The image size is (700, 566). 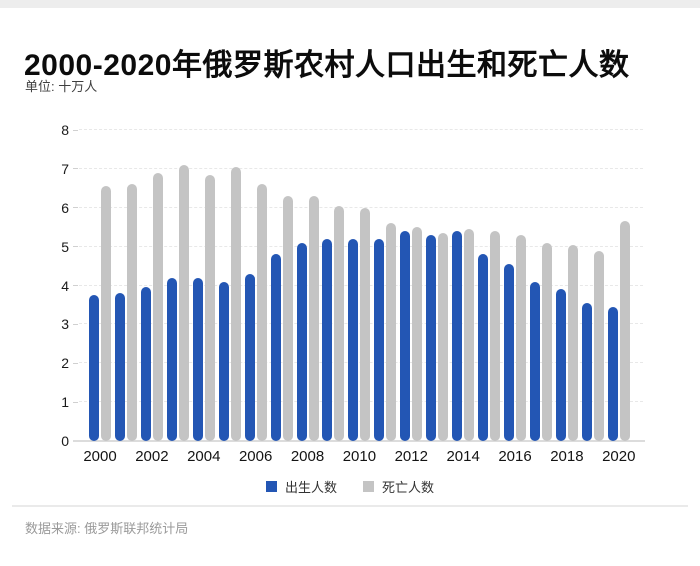 I want to click on x-axis-baseline, so click(x=359, y=441).